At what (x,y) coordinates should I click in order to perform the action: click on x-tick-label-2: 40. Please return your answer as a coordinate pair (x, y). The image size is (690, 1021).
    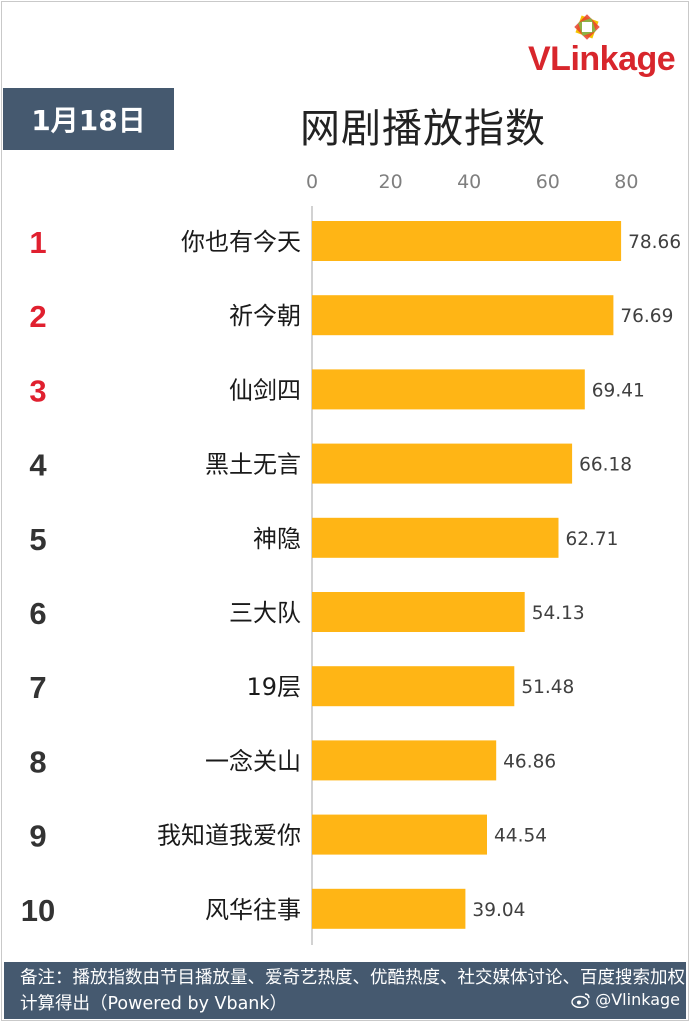
    Looking at the image, I should click on (469, 182).